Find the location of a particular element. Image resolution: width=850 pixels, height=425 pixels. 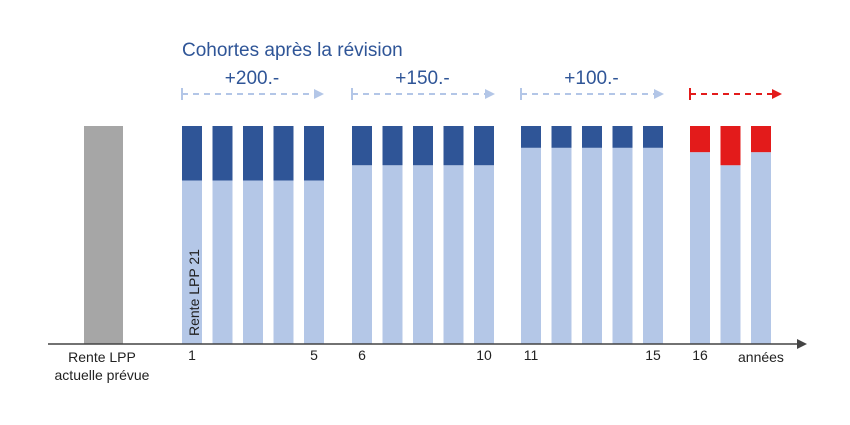

group-label-1: +200.- is located at coordinates (252, 78).